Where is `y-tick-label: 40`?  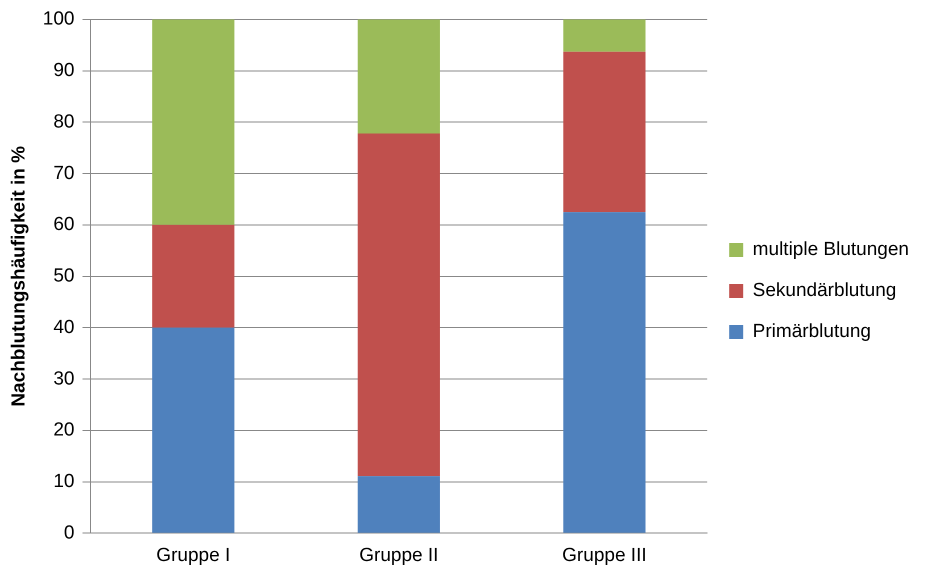 y-tick-label: 40 is located at coordinates (63, 327).